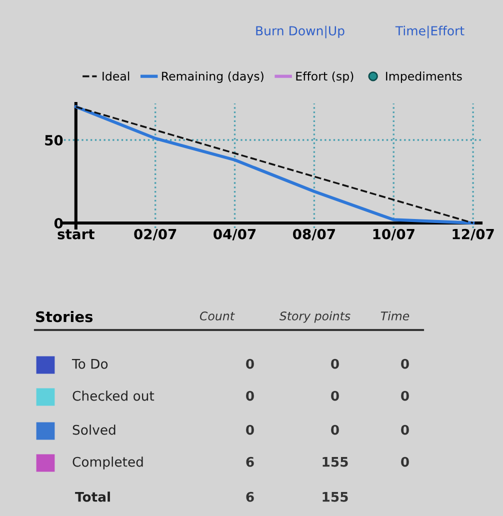  Describe the element at coordinates (213, 77) in the screenshot. I see `legend-label: Remaining (days)` at that location.